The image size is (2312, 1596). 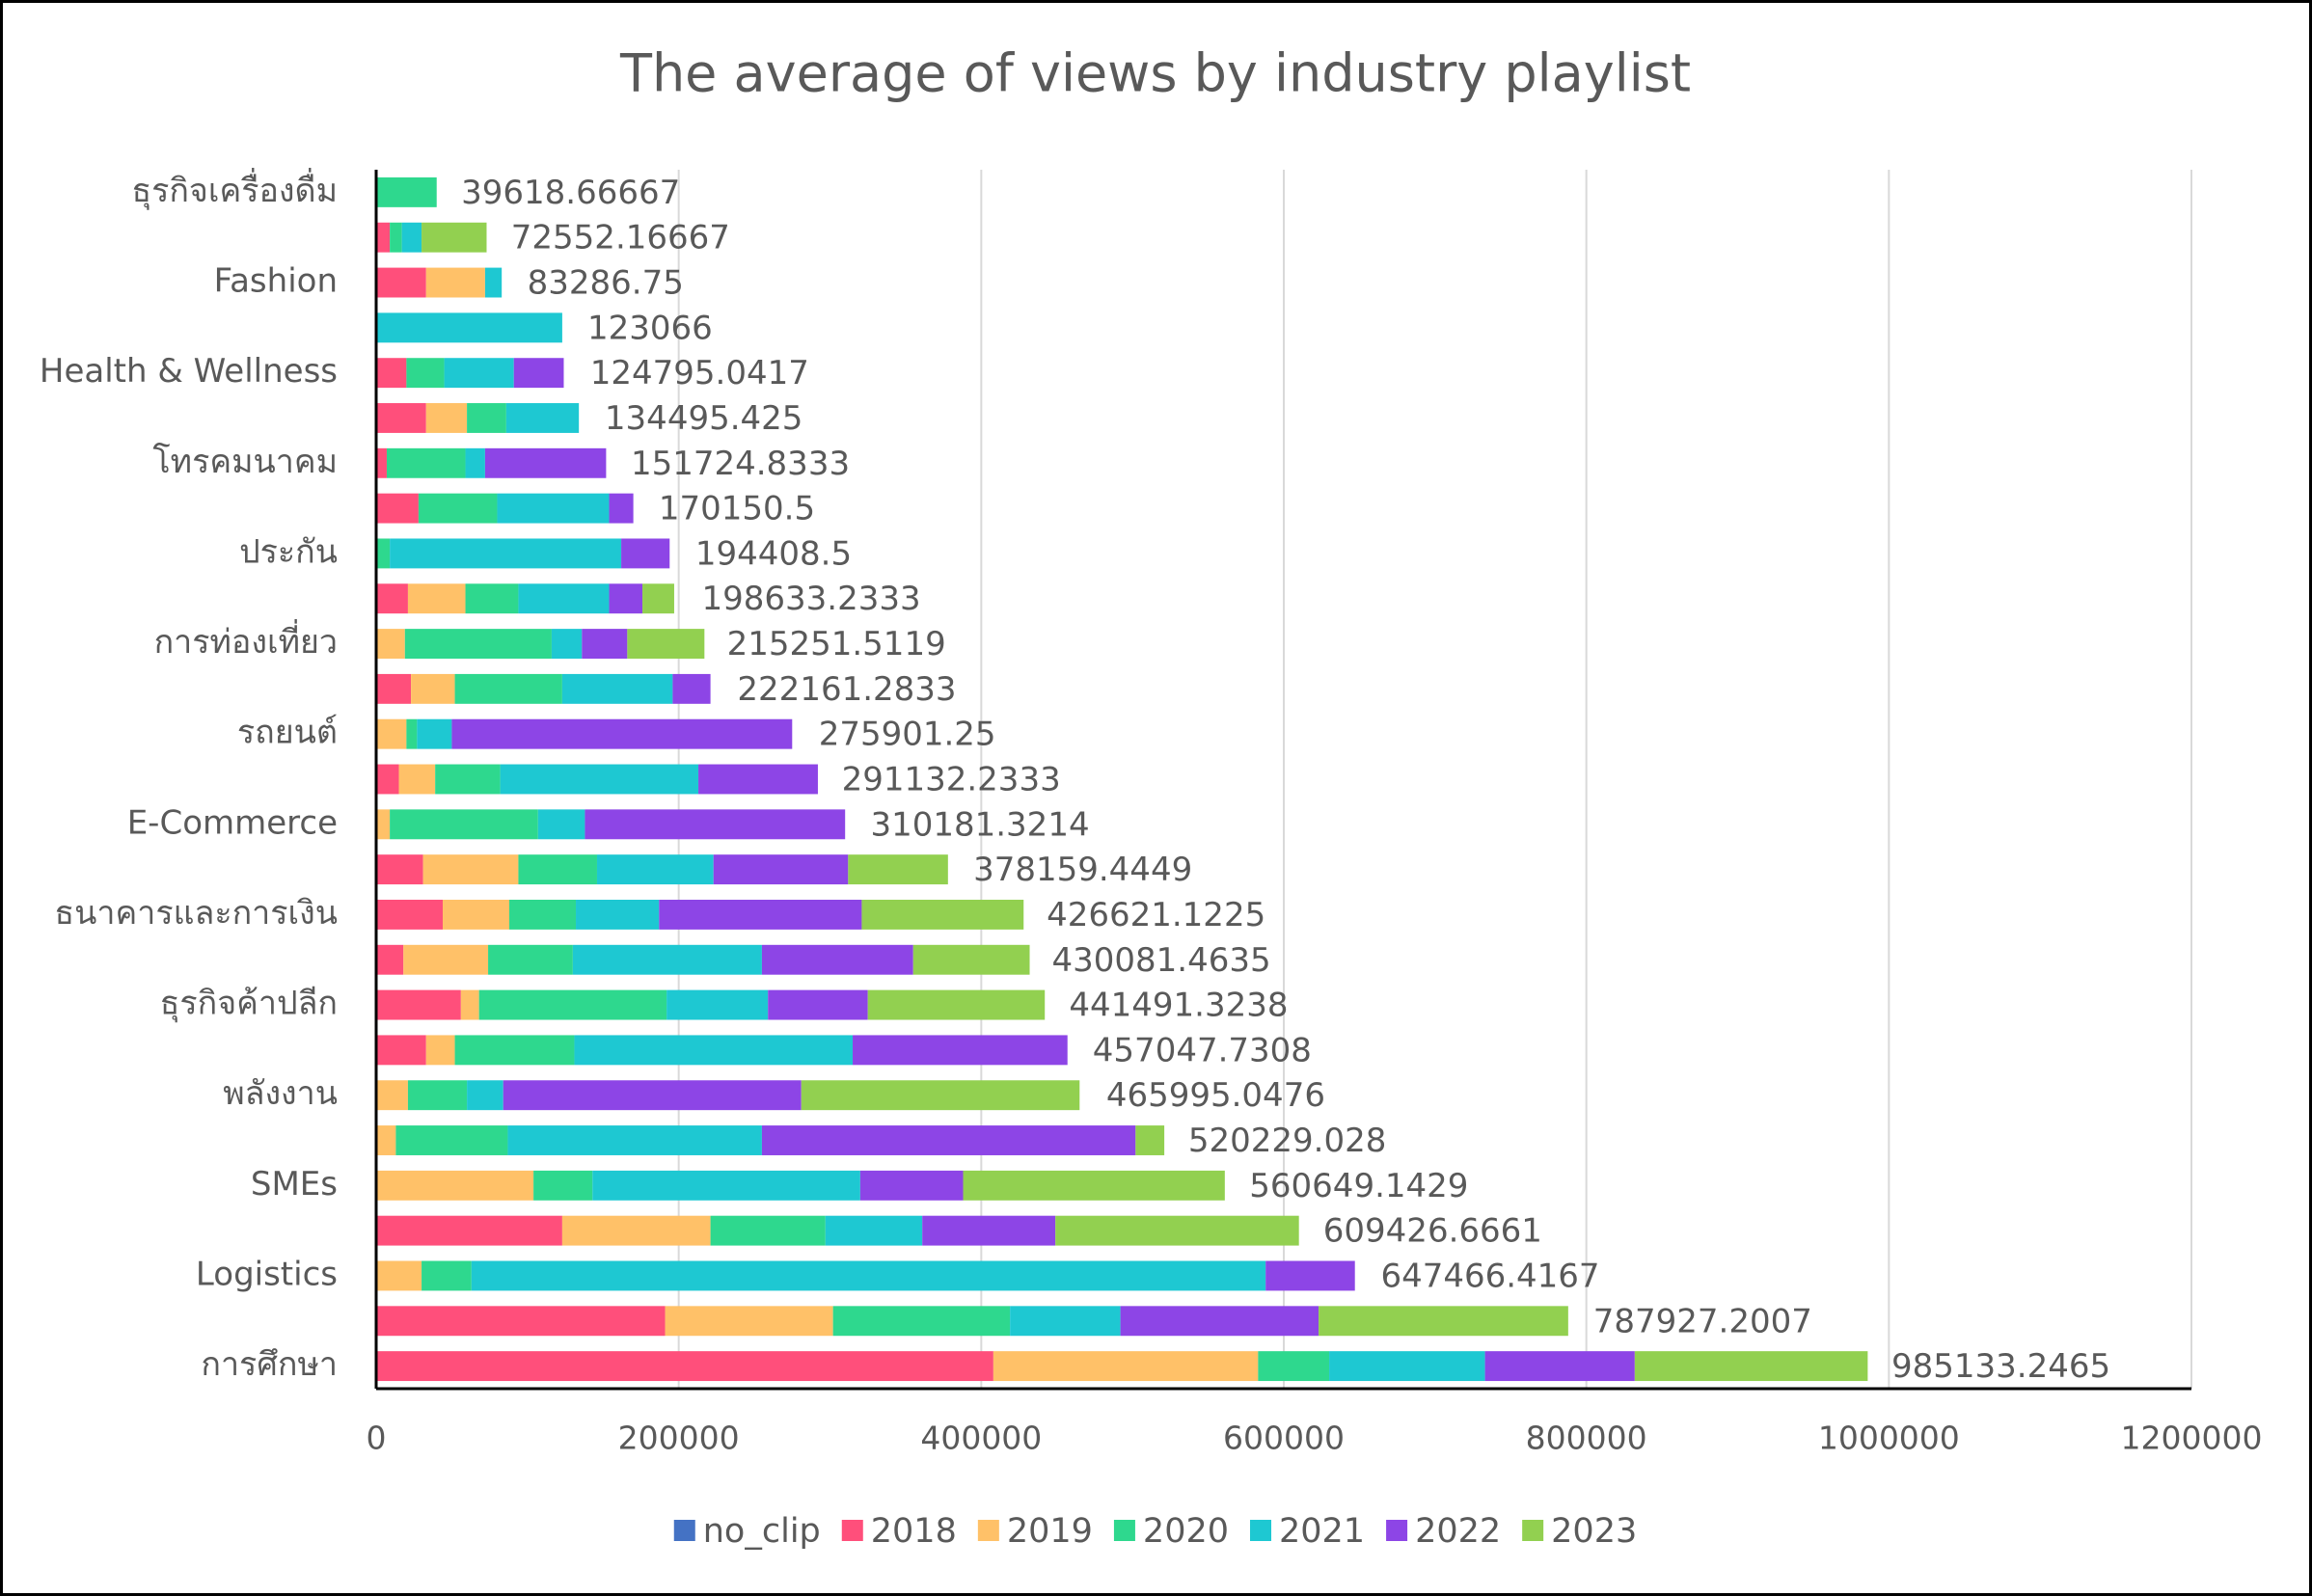 What do you see at coordinates (1358, 1186) in the screenshot?
I see `total-label: 560649.1429` at bounding box center [1358, 1186].